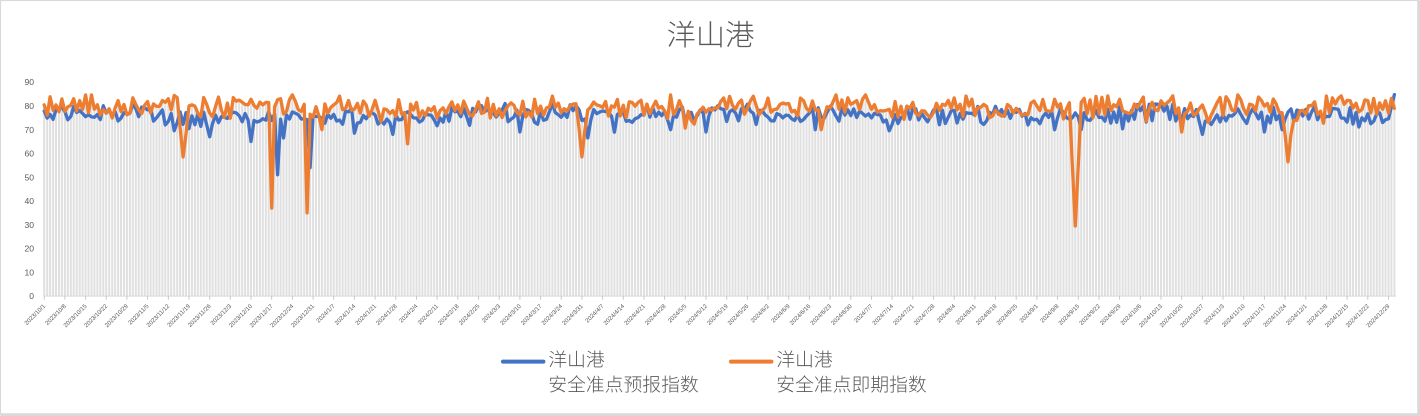  Describe the element at coordinates (29, 201) in the screenshot. I see `svg-text: 40` at that location.